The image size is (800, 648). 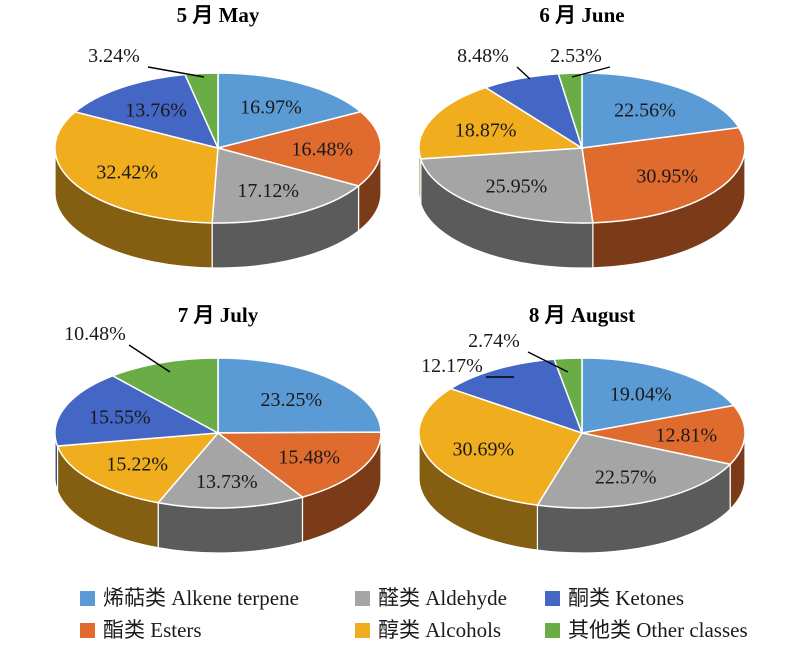 I want to click on slice-label-other: 10.48%, so click(x=95, y=334).